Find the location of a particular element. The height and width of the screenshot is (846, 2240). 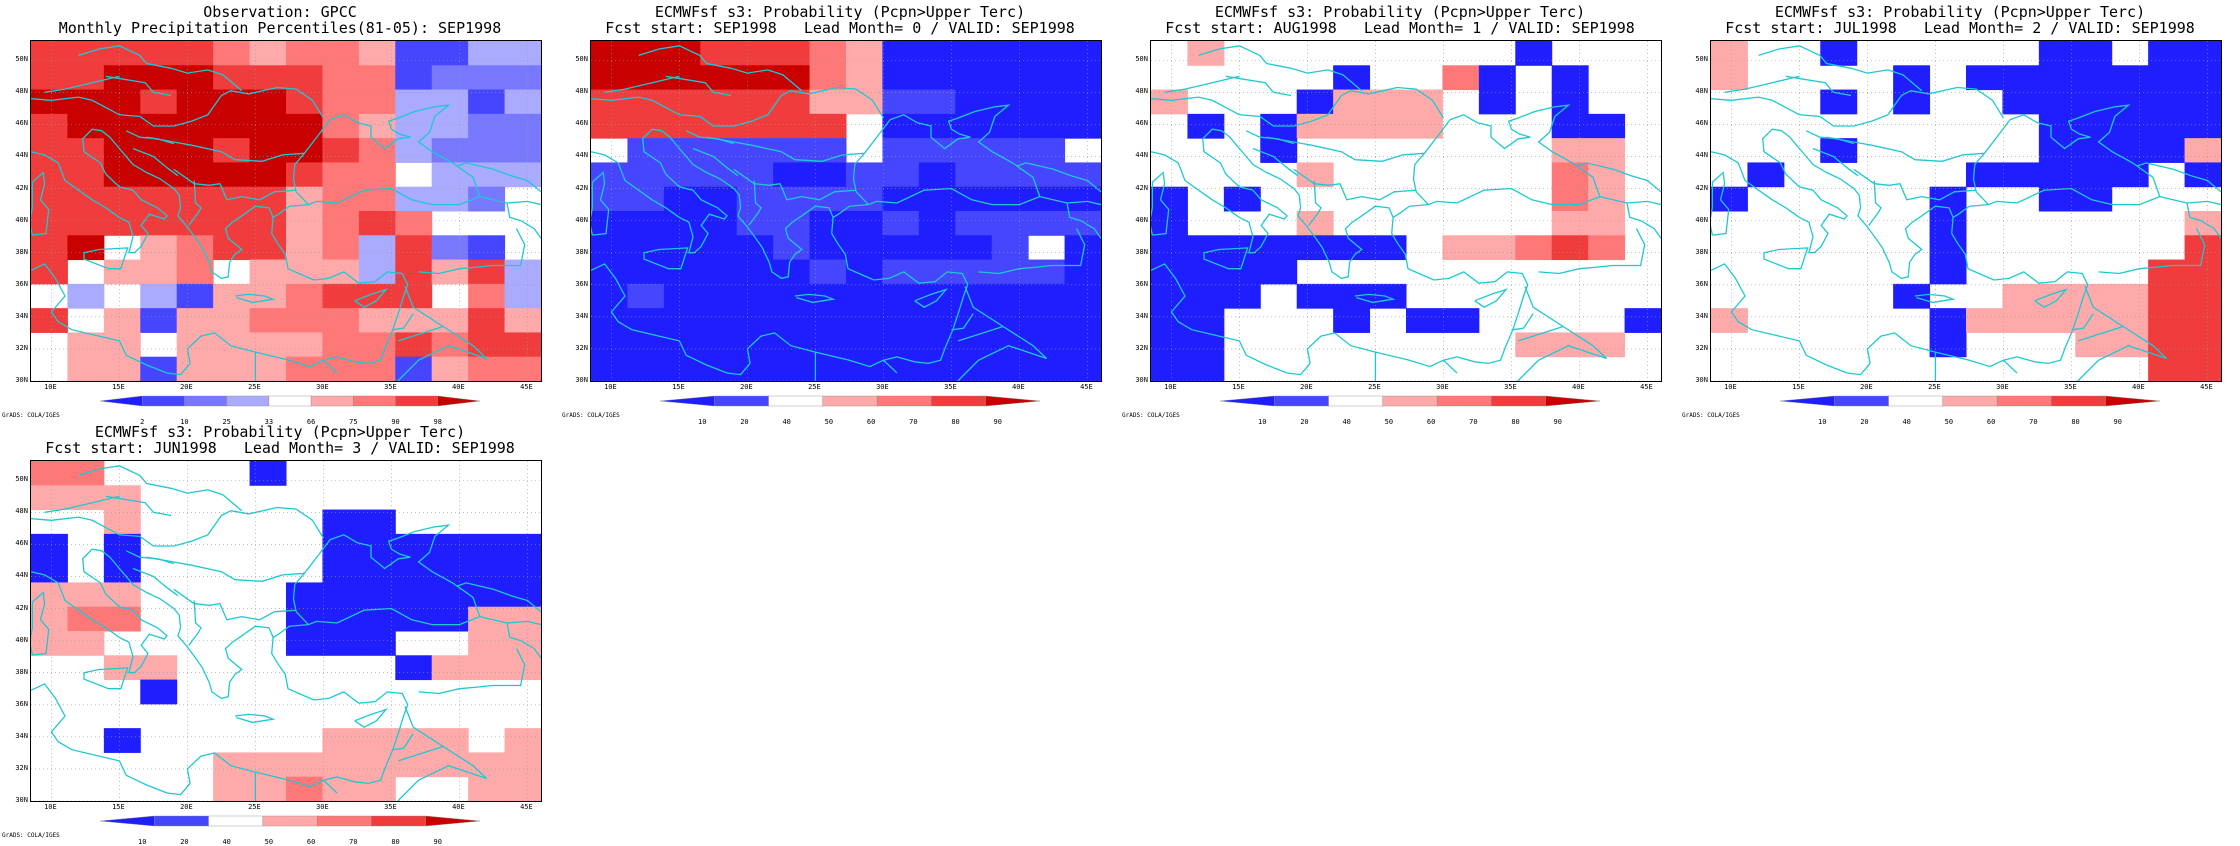

colorbar-tick-label: 80 is located at coordinates (955, 422).